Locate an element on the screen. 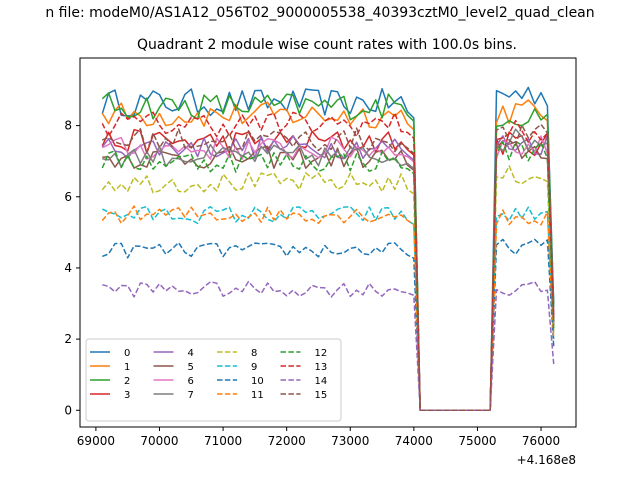  x-tick-label: 76000 is located at coordinates (541, 441).